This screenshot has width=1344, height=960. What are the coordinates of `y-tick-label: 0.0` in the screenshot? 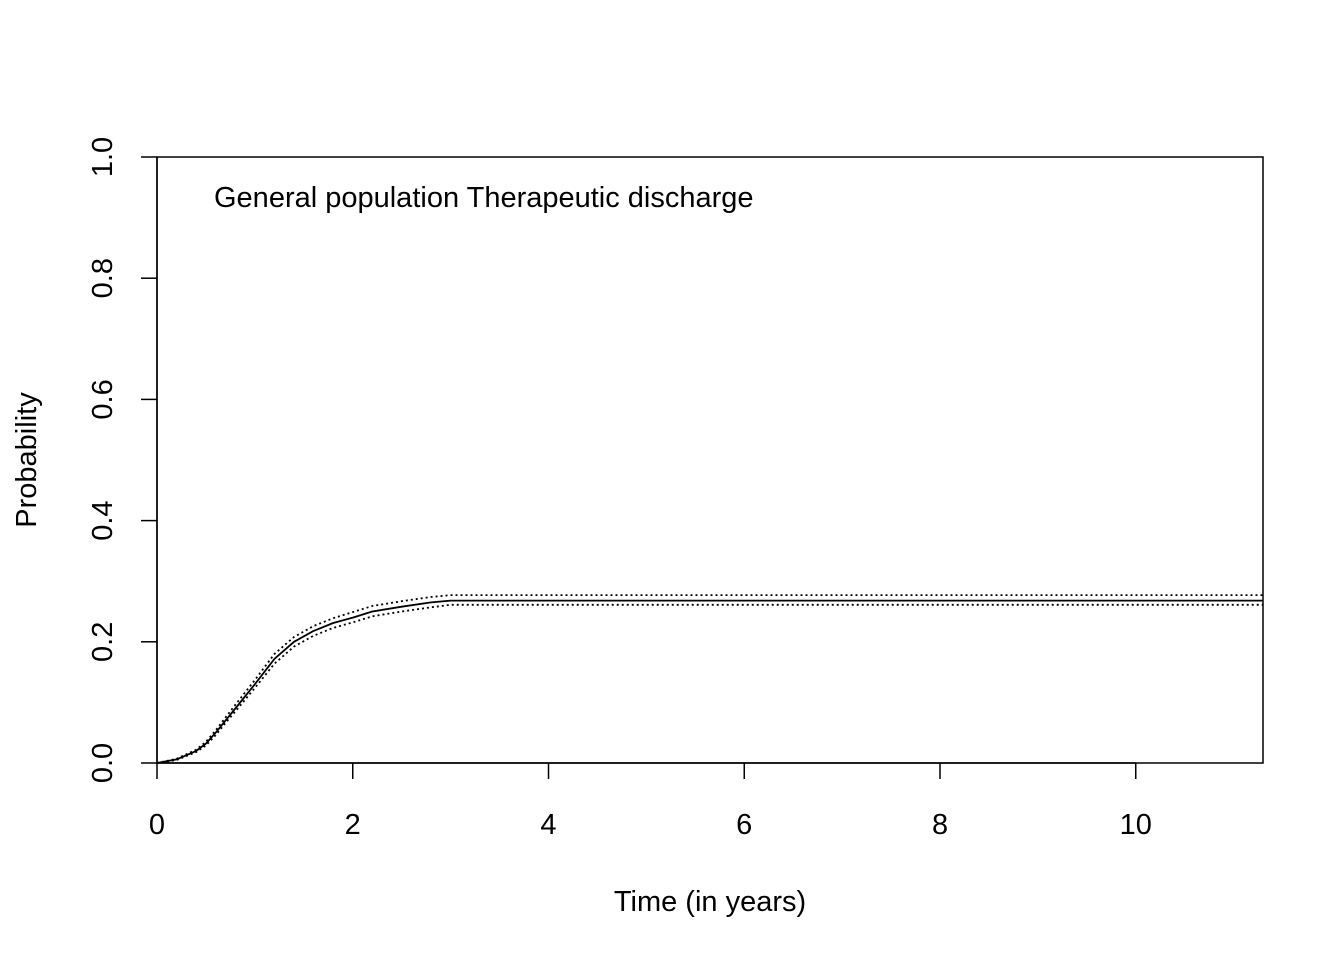 It's located at (103, 763).